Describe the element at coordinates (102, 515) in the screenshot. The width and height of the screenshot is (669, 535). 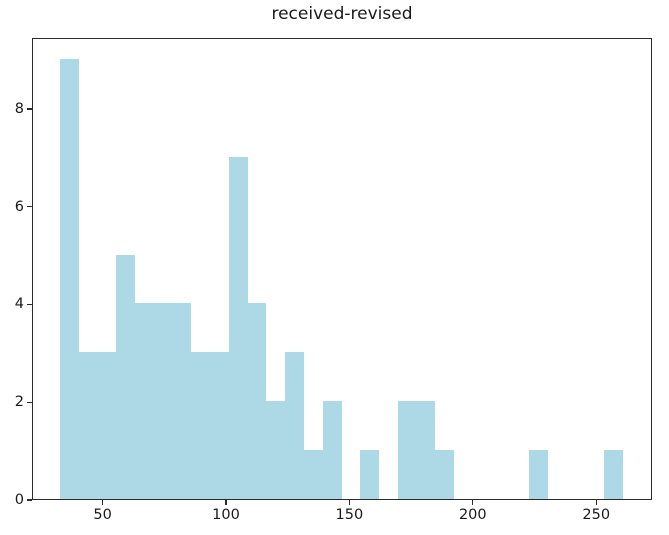
I see `x-tick-label: 50` at that location.